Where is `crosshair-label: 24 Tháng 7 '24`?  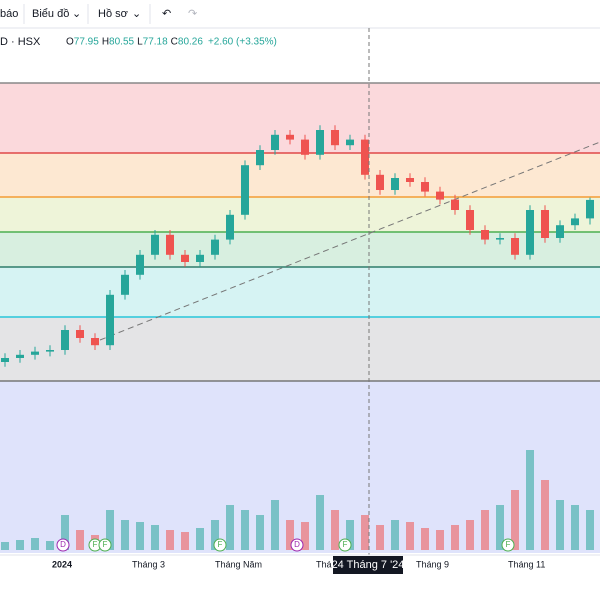
crosshair-label: 24 Tháng 7 '24 is located at coordinates (368, 565).